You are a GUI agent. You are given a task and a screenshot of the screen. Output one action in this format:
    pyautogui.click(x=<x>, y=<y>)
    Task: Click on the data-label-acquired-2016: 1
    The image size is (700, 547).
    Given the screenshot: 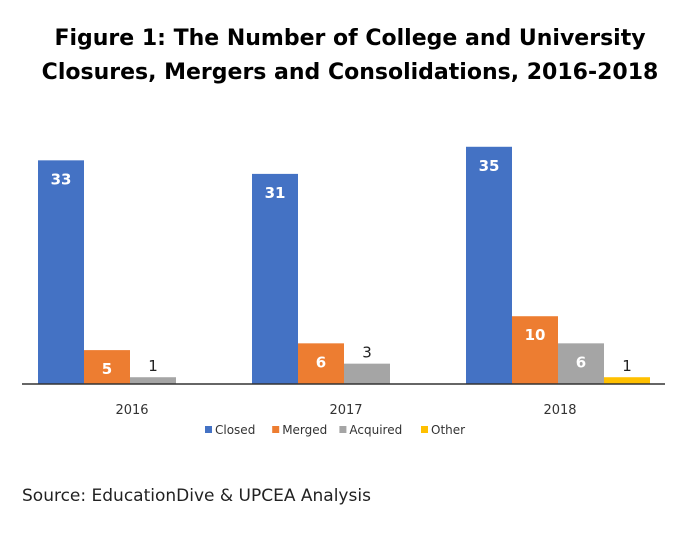 What is the action you would take?
    pyautogui.click(x=153, y=366)
    